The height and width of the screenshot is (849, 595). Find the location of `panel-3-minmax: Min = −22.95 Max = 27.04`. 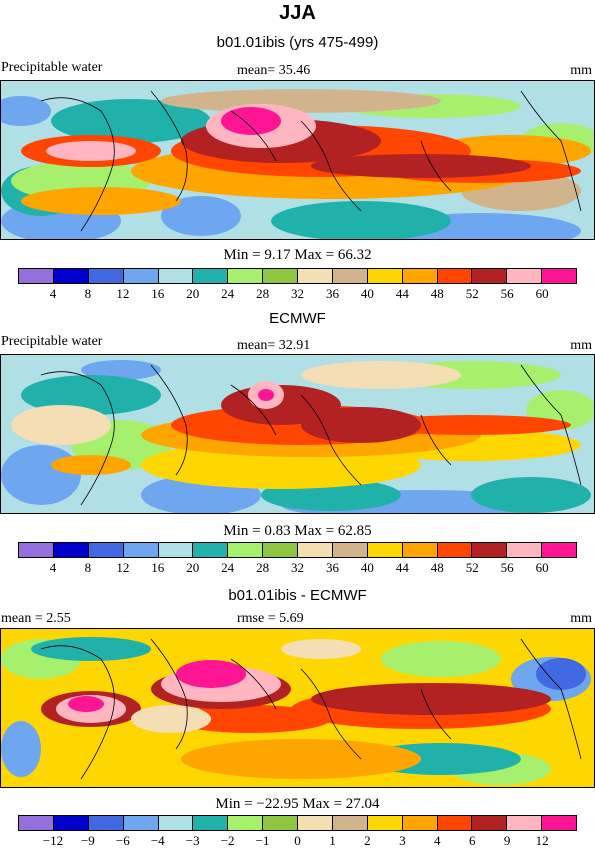

panel-3-minmax: Min = −22.95 Max = 27.04 is located at coordinates (297, 804).